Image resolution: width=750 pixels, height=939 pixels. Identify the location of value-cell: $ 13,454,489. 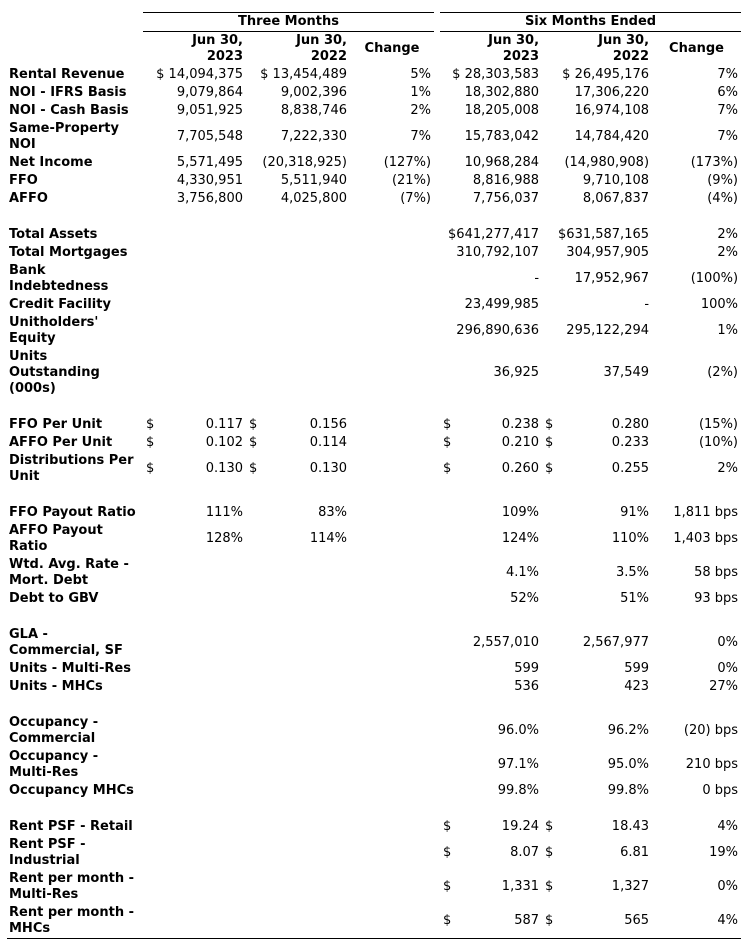
(303, 74).